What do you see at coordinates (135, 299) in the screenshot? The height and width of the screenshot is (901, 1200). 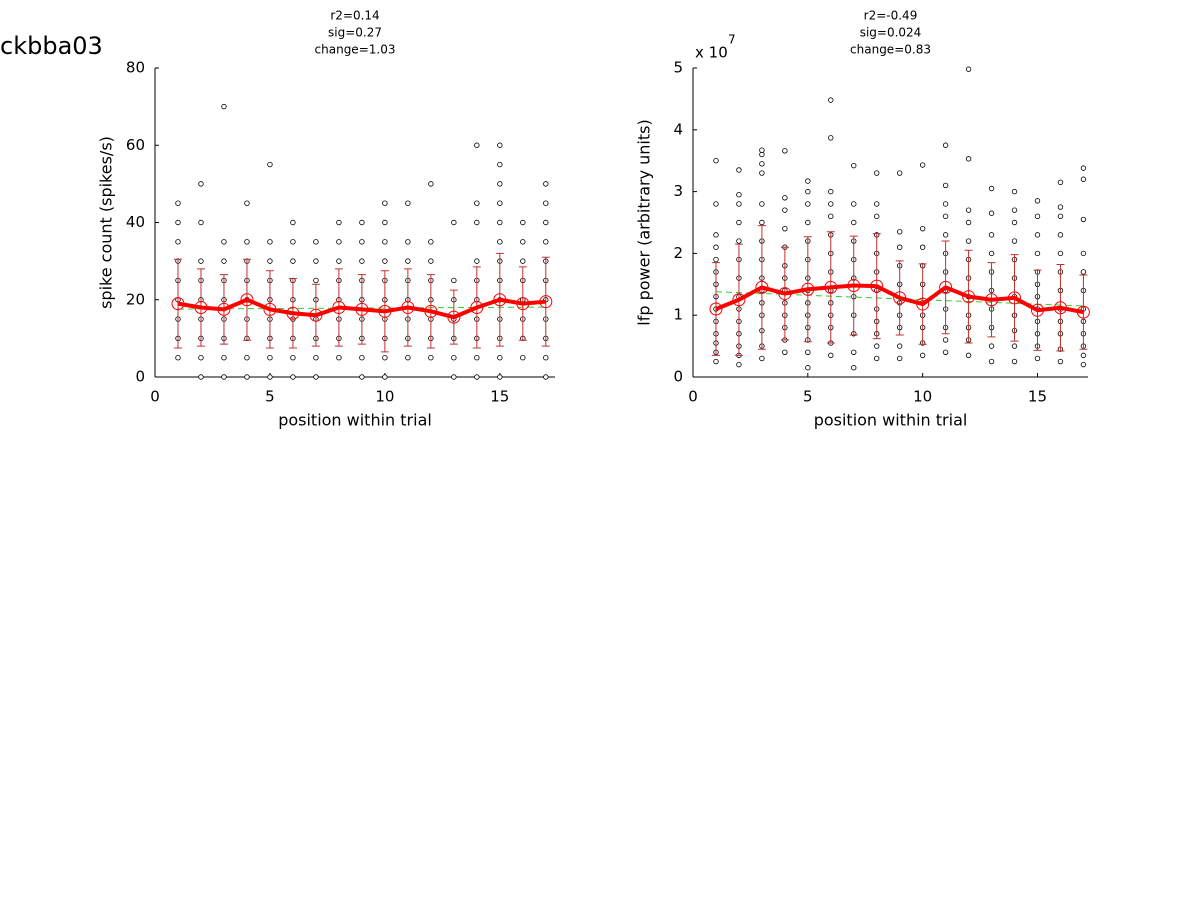 I see `y-tick-label: 20` at bounding box center [135, 299].